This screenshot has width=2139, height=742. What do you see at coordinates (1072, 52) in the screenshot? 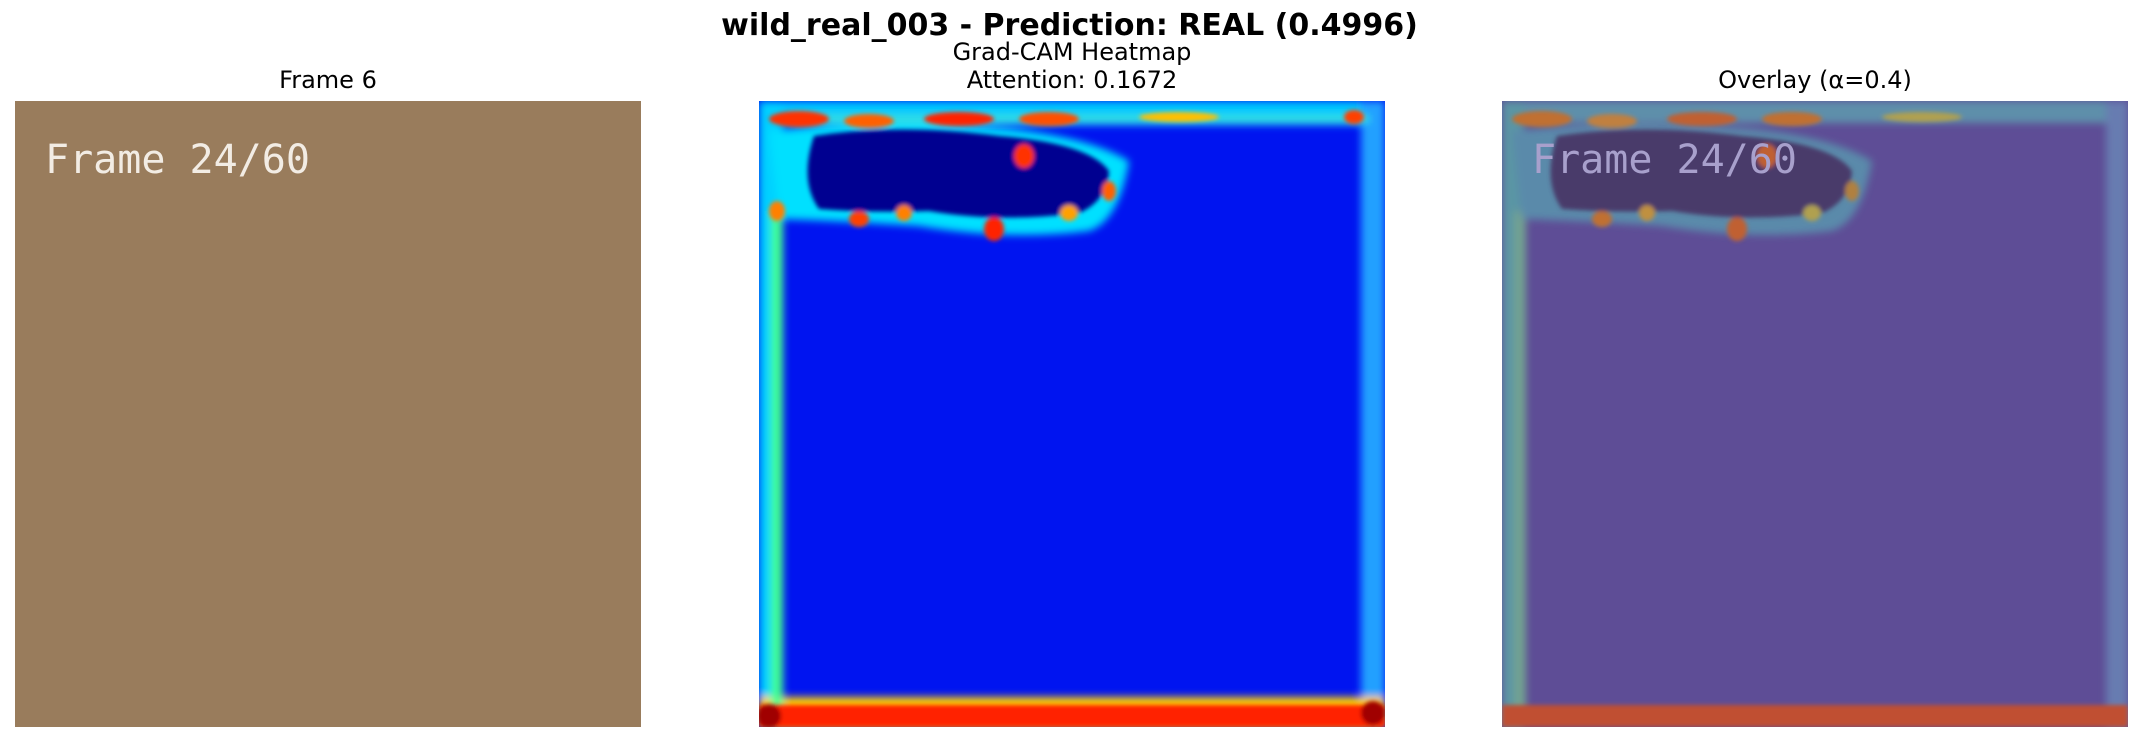
I see `heatmap-panel-title: Grad-CAM Heatmap` at bounding box center [1072, 52].